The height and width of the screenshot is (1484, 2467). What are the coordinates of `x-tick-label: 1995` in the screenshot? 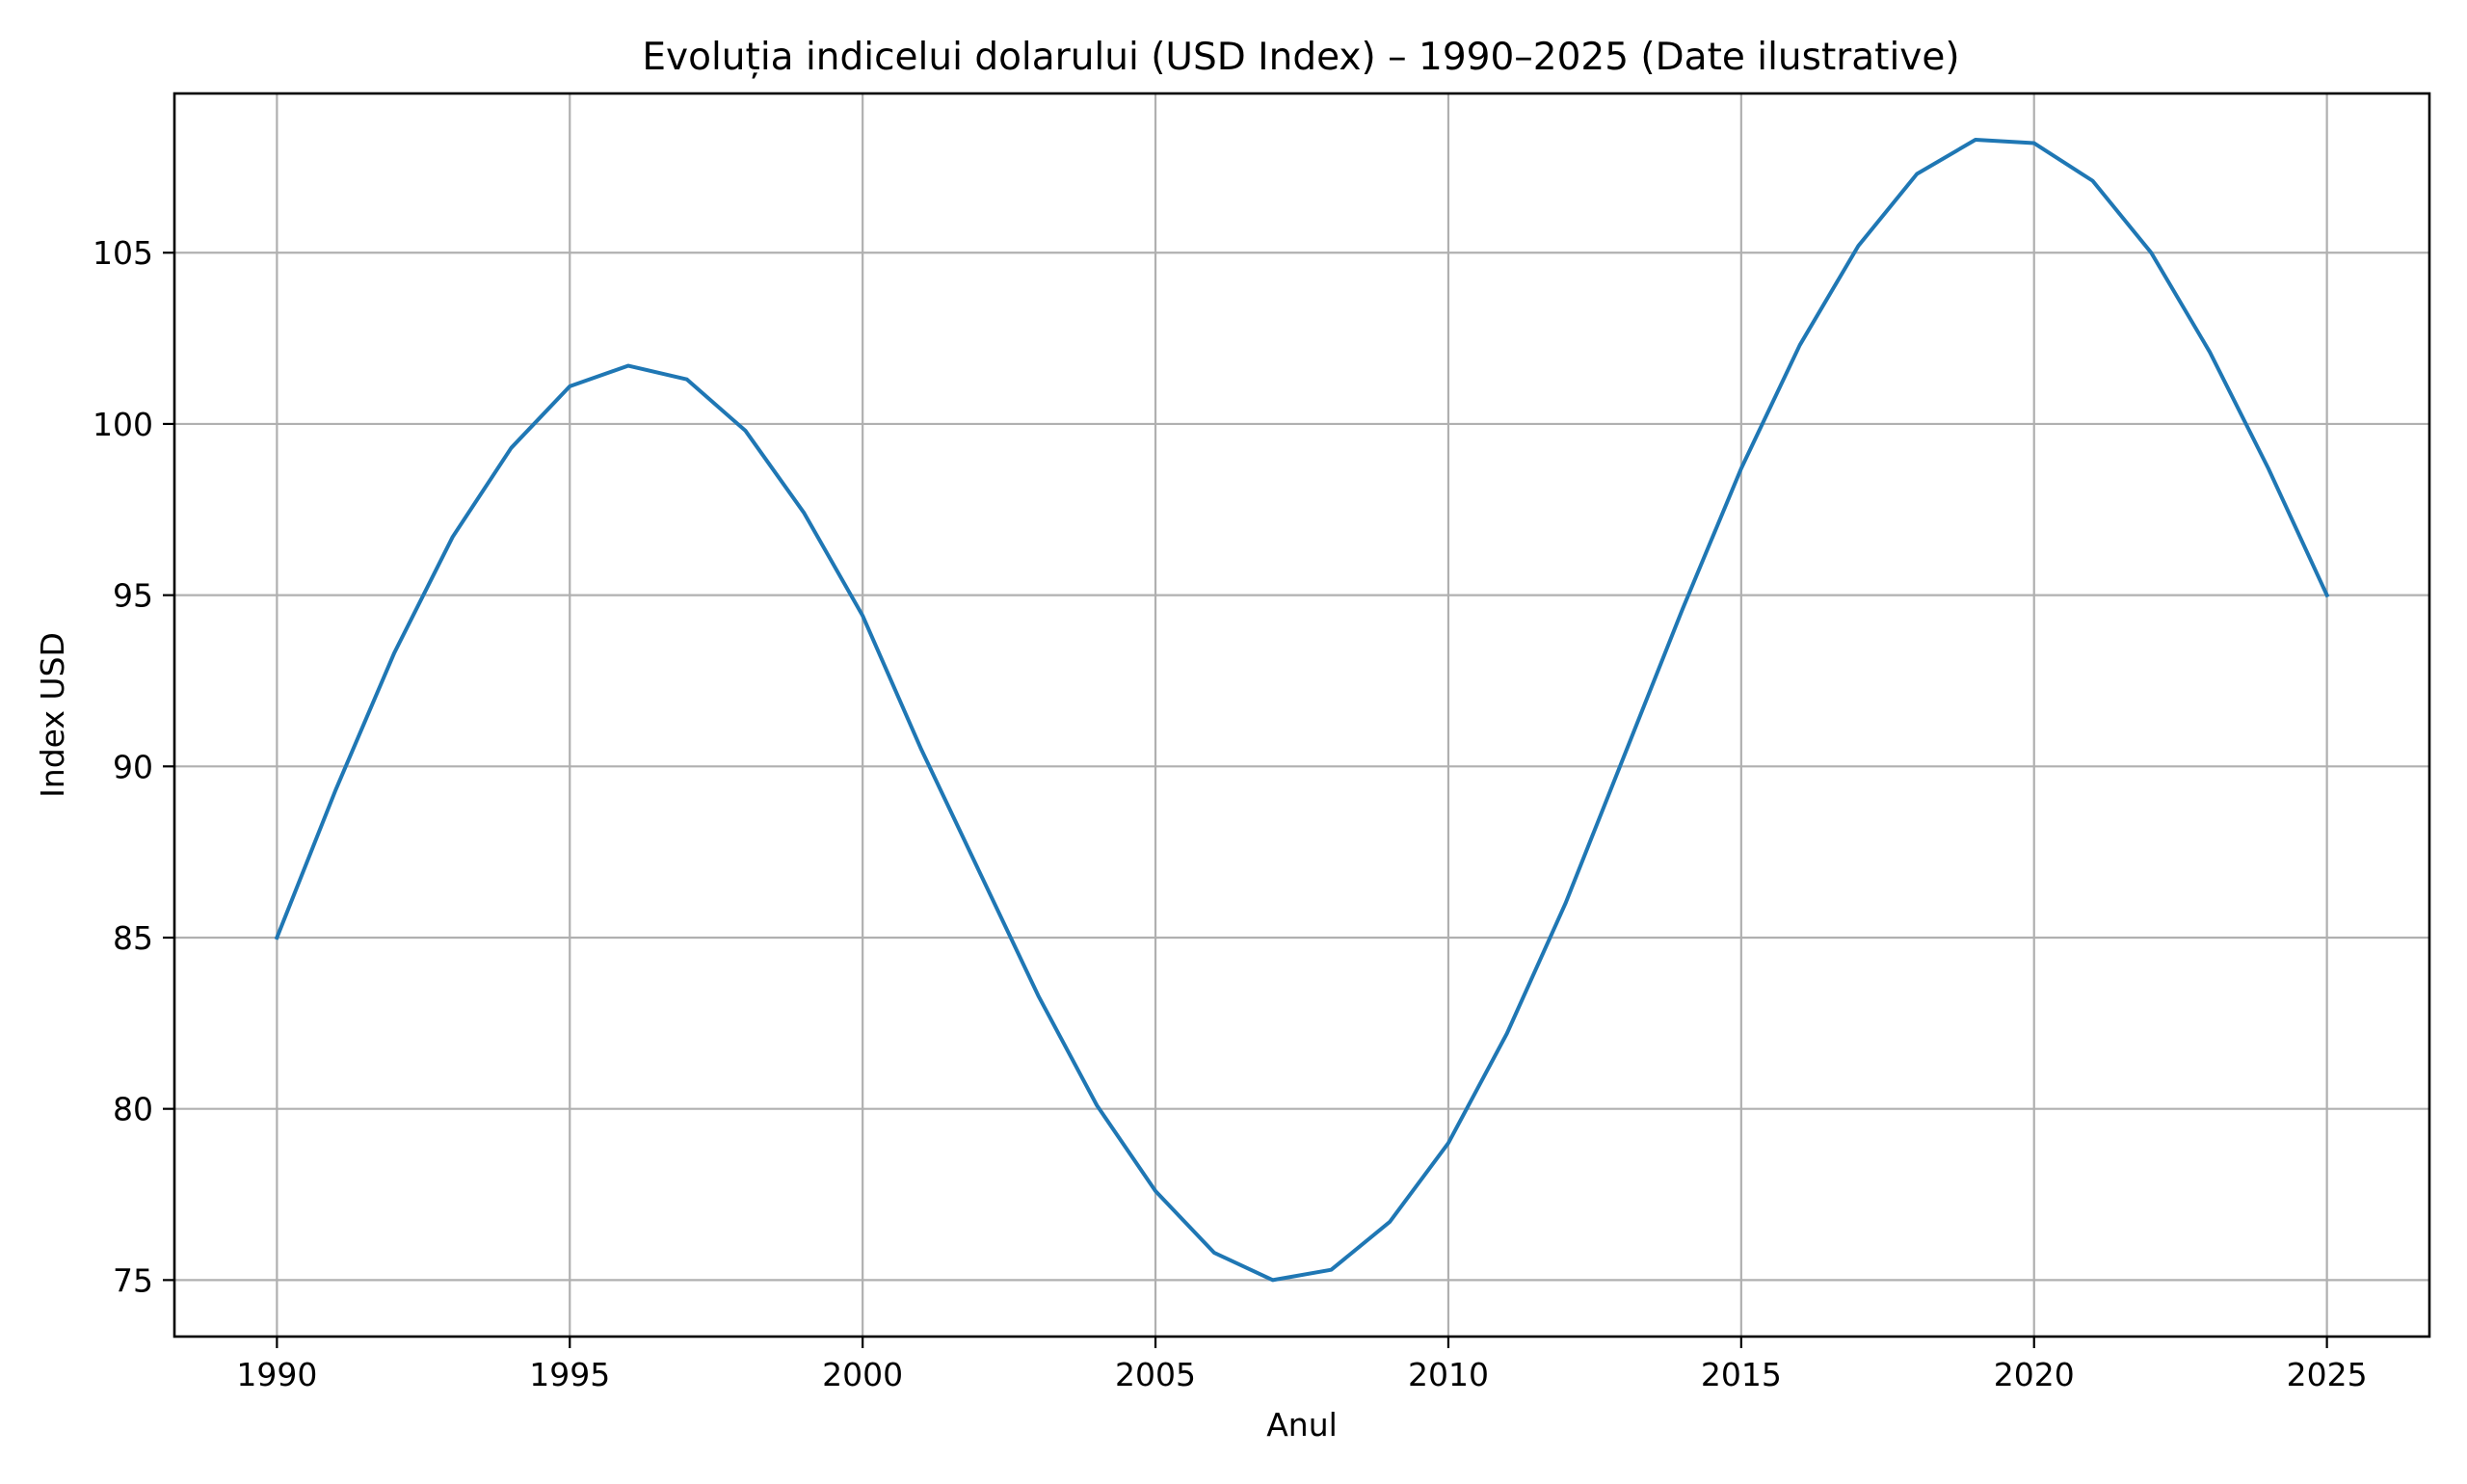 It's located at (569, 1374).